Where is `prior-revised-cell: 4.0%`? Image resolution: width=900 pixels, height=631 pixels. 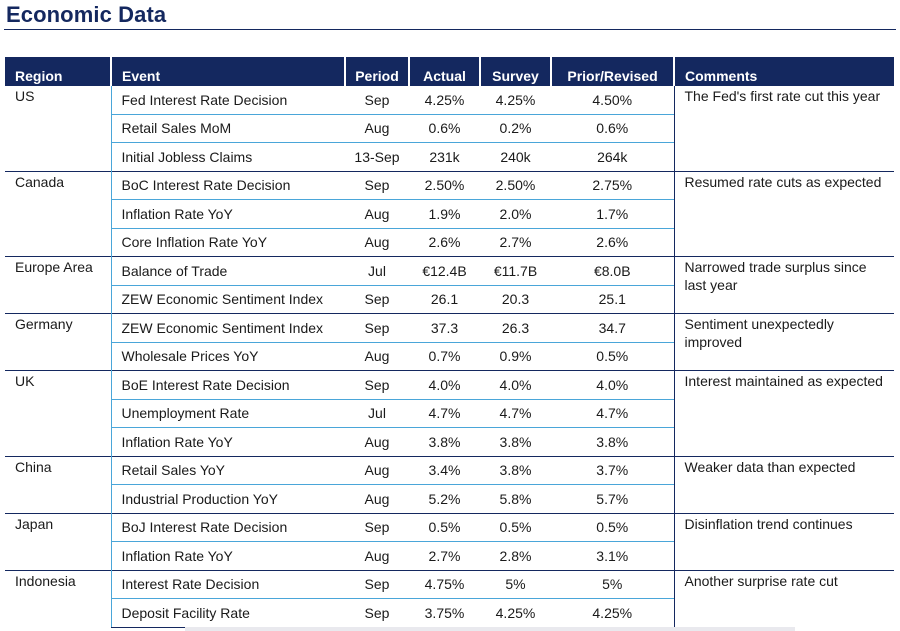
prior-revised-cell: 4.0% is located at coordinates (612, 384).